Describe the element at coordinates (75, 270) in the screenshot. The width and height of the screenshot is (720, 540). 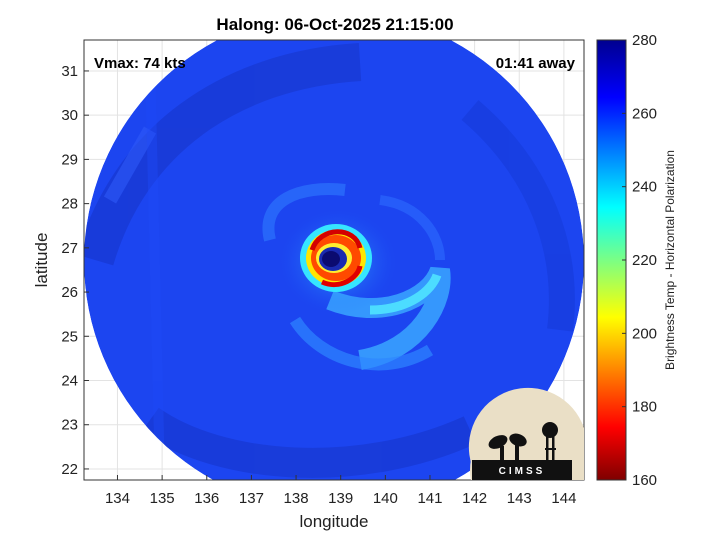
I see `y-ticks: 22 23 24 25 26 27 28 29 30 31` at that location.